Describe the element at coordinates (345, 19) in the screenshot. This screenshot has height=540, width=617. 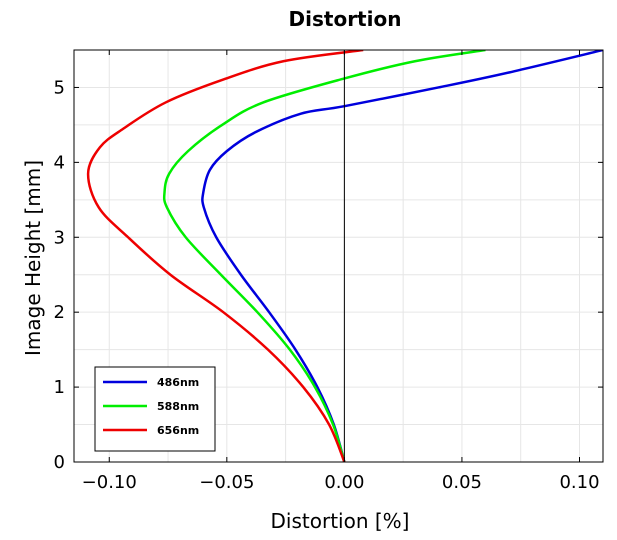
I see `chart-title: Distortion` at that location.